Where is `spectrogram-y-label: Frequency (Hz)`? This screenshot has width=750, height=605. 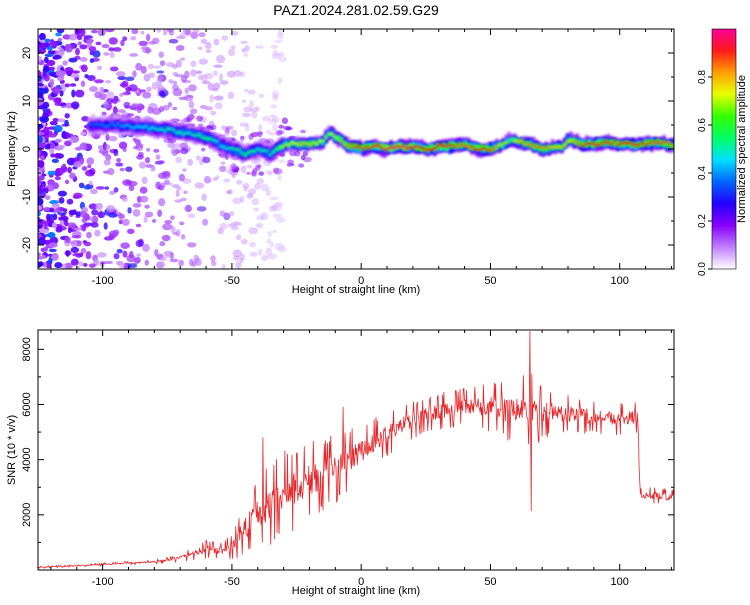 spectrogram-y-label: Frequency (Hz) is located at coordinates (12, 149).